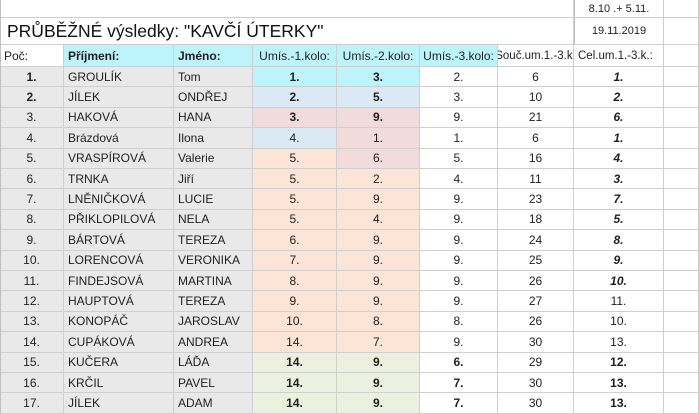 This screenshot has width=699, height=414. What do you see at coordinates (213, 281) in the screenshot?
I see `first-name-cell: MARTINA` at bounding box center [213, 281].